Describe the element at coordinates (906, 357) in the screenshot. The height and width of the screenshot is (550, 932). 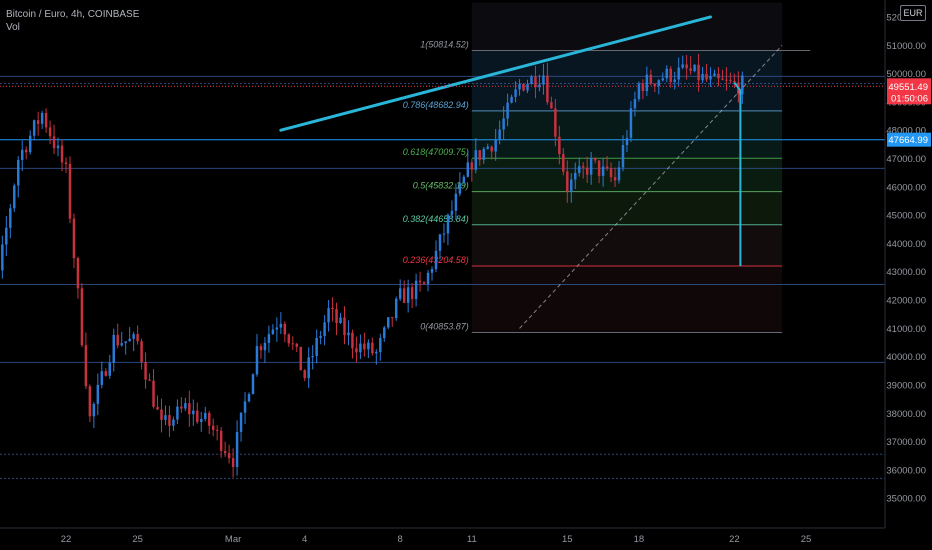
I see `price-tick-label: 40000.00` at that location.